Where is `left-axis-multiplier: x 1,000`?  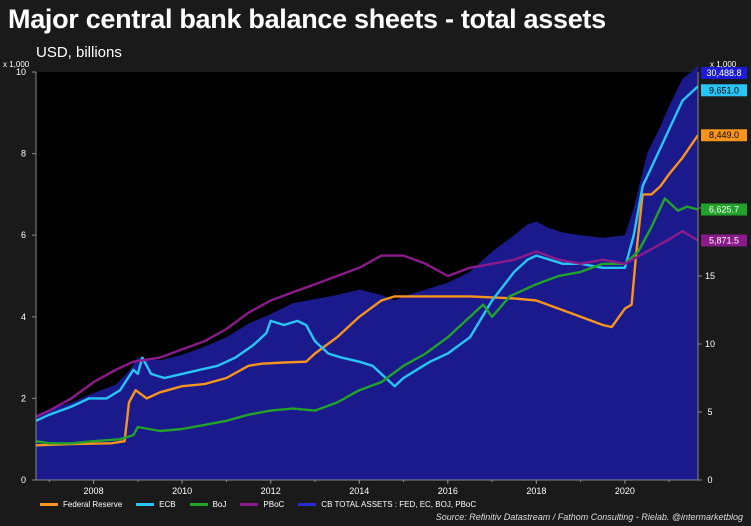
left-axis-multiplier: x 1,000 is located at coordinates (16, 64).